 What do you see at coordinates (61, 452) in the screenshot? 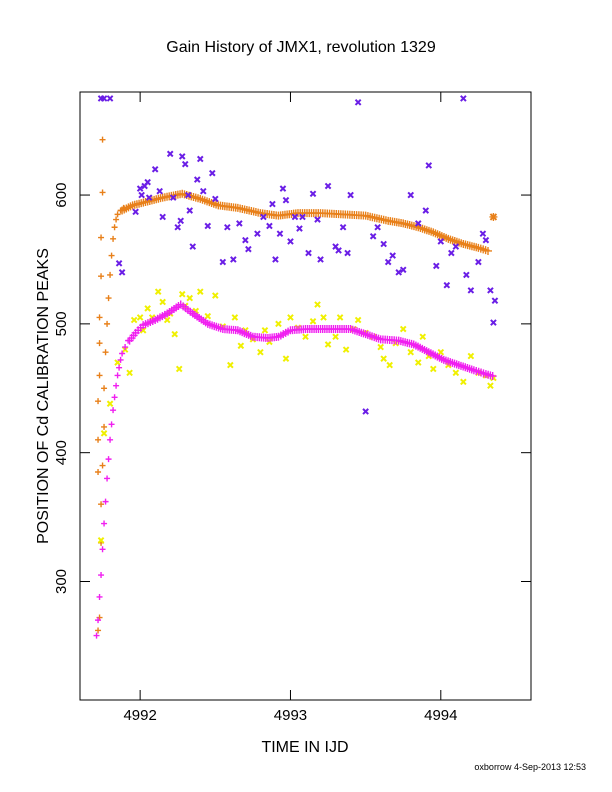
I see `y-tick-label: 400` at bounding box center [61, 452].